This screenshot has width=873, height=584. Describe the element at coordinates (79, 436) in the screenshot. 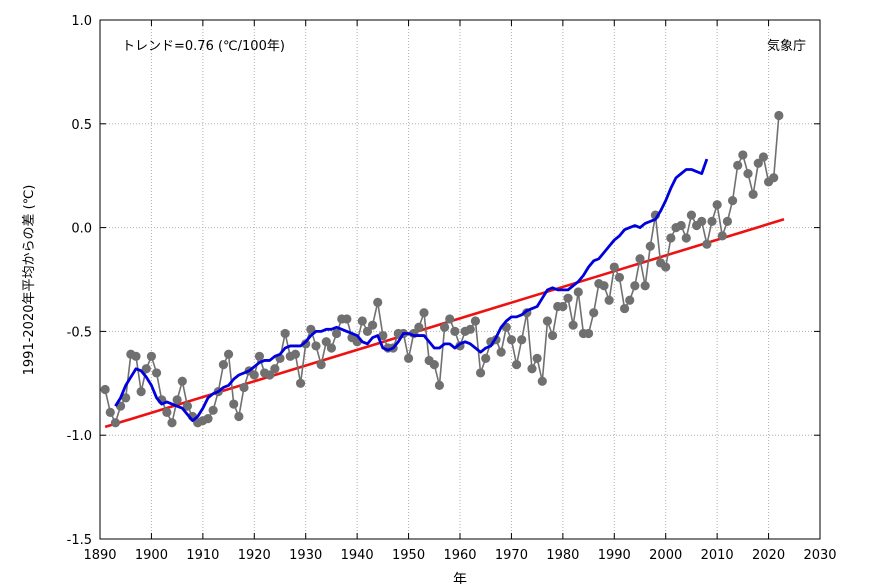

I see `y-tick-label: -1.0` at that location.